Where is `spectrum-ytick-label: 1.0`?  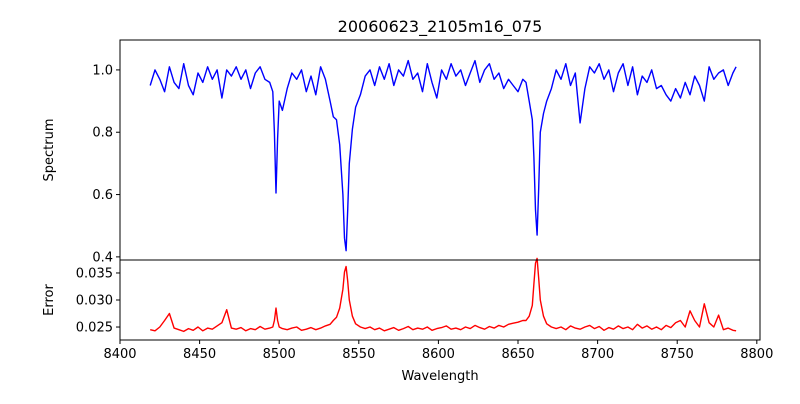
spectrum-ytick-label: 1.0 is located at coordinates (102, 70).